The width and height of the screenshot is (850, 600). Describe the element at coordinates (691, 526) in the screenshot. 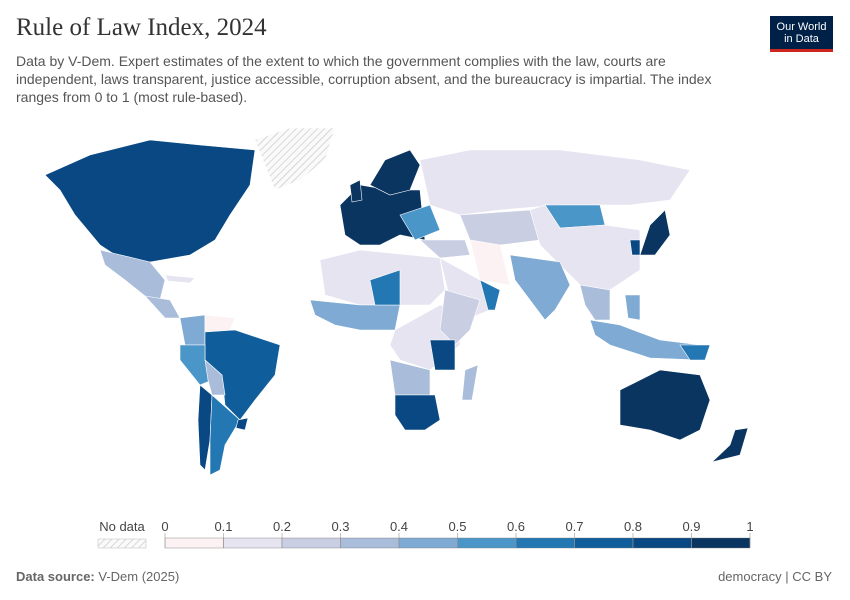

I see `legend-tick-label: 0.9` at that location.